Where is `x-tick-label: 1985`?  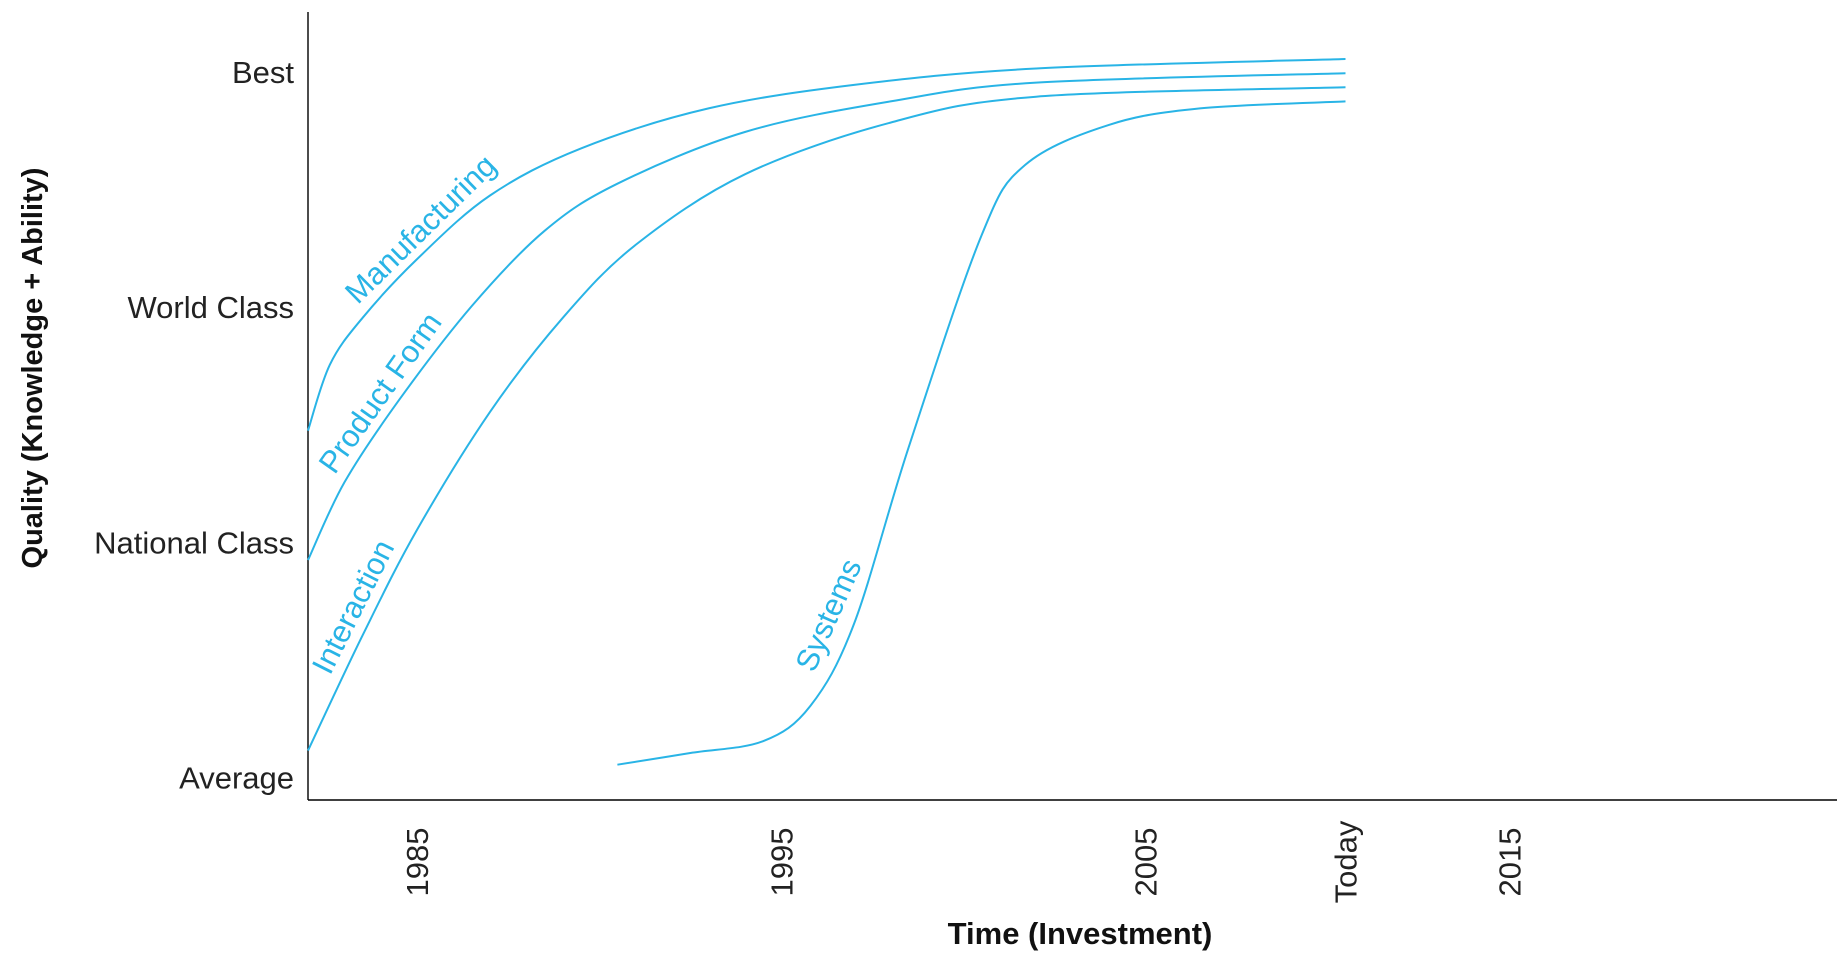 x-tick-label: 1985 is located at coordinates (417, 862).